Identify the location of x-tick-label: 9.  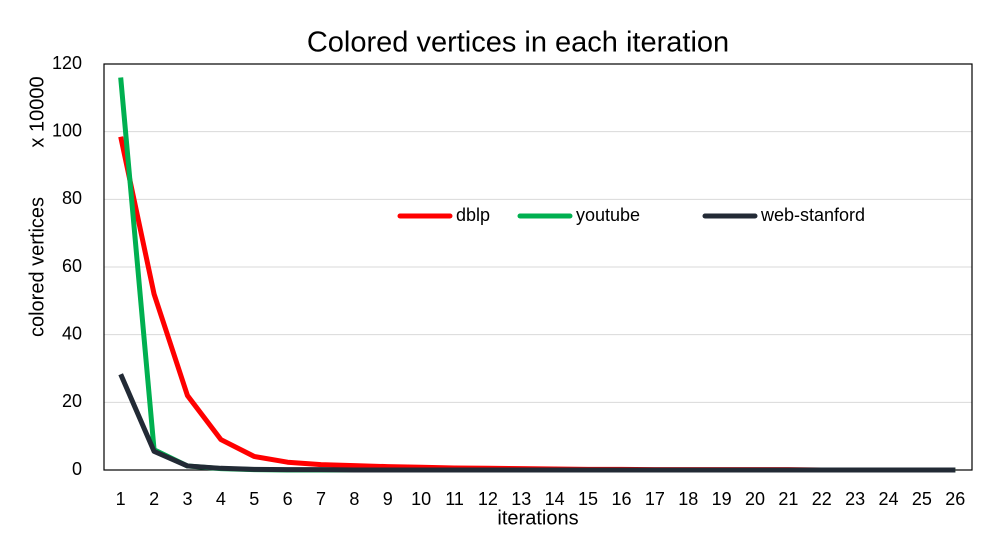
(388, 499).